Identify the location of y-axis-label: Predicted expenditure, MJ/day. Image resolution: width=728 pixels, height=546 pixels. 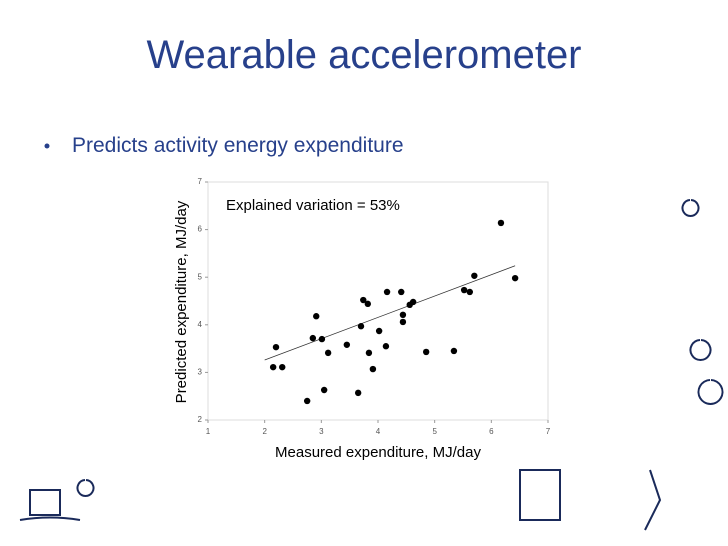
(181, 301).